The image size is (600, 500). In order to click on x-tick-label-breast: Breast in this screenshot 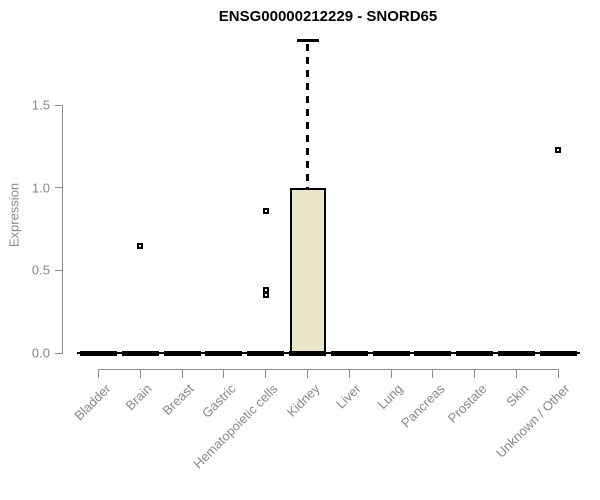, I will do `click(178, 400)`.